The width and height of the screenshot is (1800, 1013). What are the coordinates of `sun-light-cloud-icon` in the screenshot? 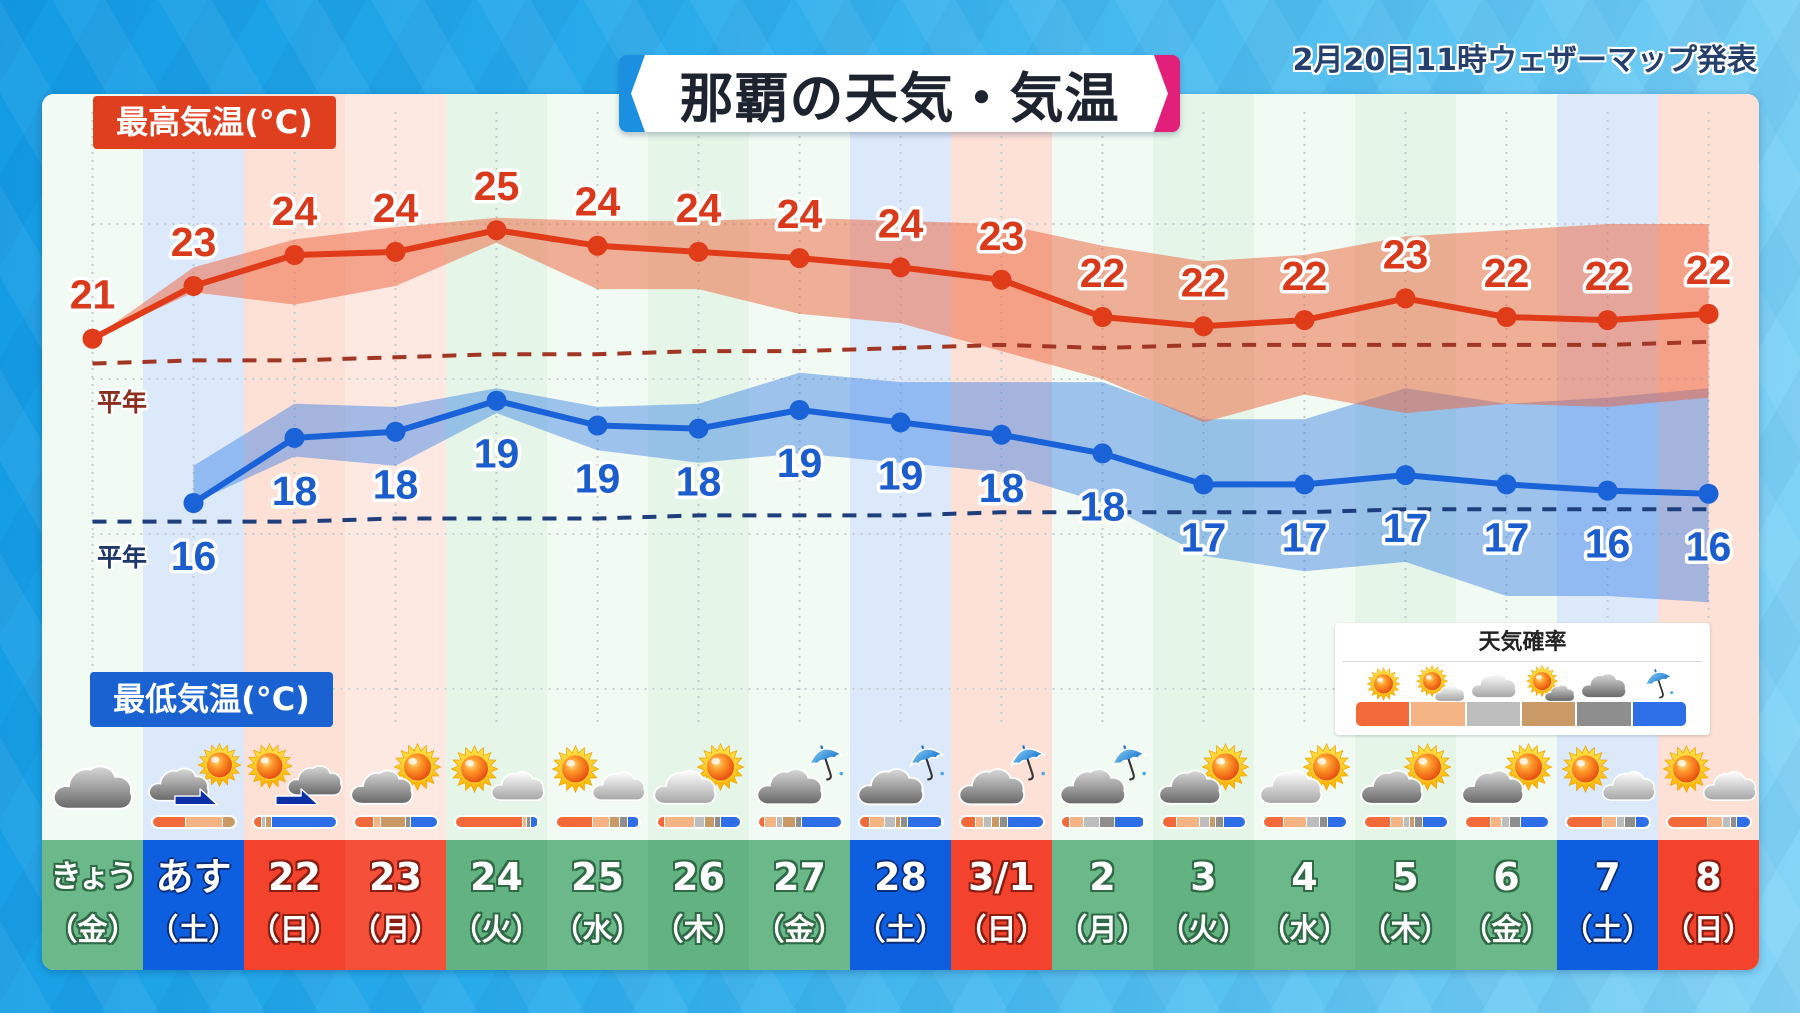 It's located at (1440, 683).